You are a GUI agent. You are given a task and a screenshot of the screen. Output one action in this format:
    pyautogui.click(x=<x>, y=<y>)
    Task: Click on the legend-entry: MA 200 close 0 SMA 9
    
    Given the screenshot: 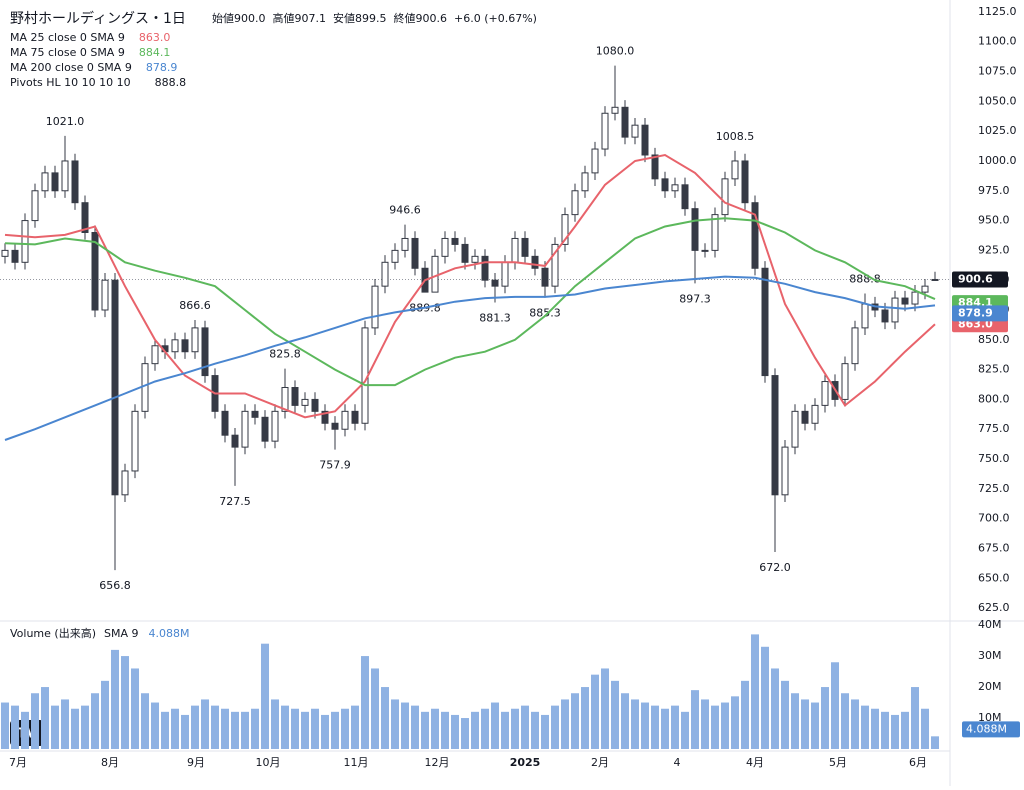 What is the action you would take?
    pyautogui.click(x=71, y=67)
    